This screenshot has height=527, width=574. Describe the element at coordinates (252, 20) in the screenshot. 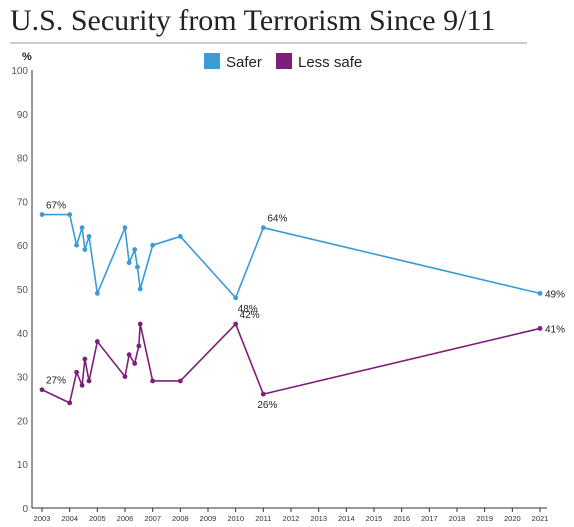

I see `chart-title: U.S. Security from Terrorism Since 9/11` at that location.